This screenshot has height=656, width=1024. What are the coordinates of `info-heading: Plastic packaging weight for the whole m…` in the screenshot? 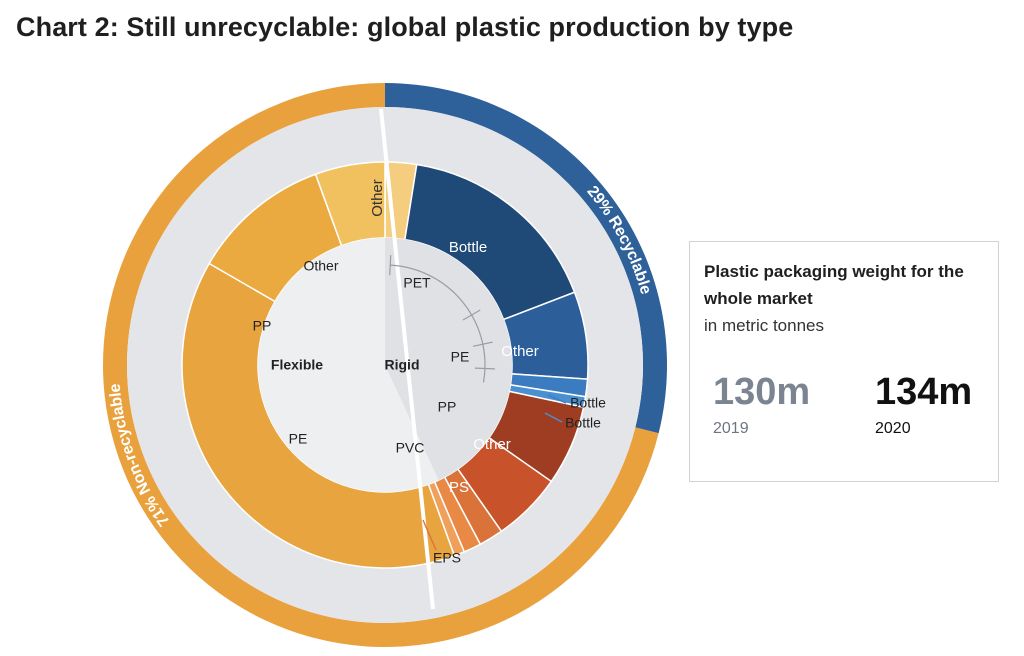 It's located at (834, 285).